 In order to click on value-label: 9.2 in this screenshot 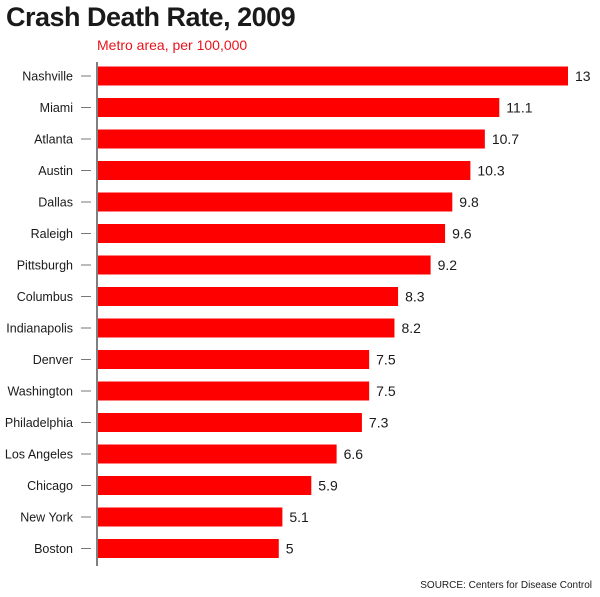, I will do `click(448, 265)`.